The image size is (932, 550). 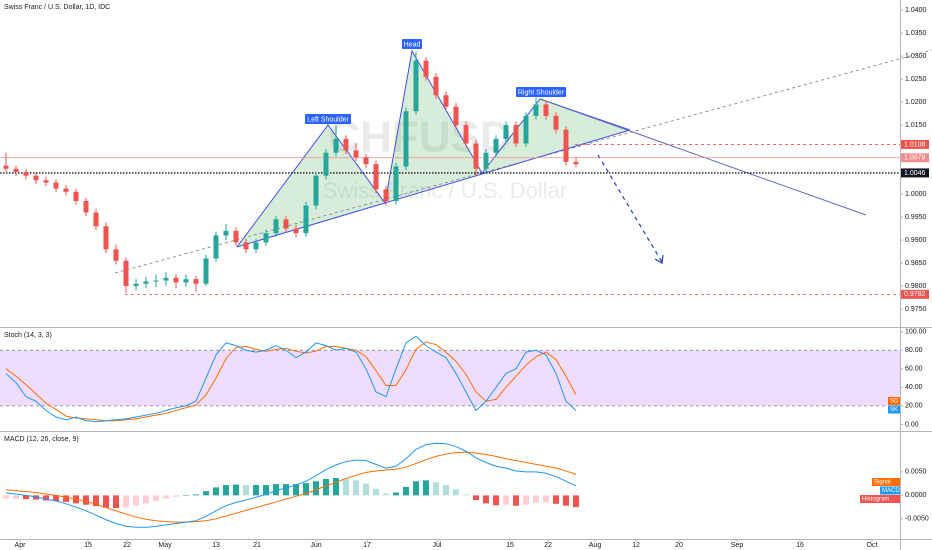 I want to click on y-tick-label: 60.00, so click(x=914, y=369).